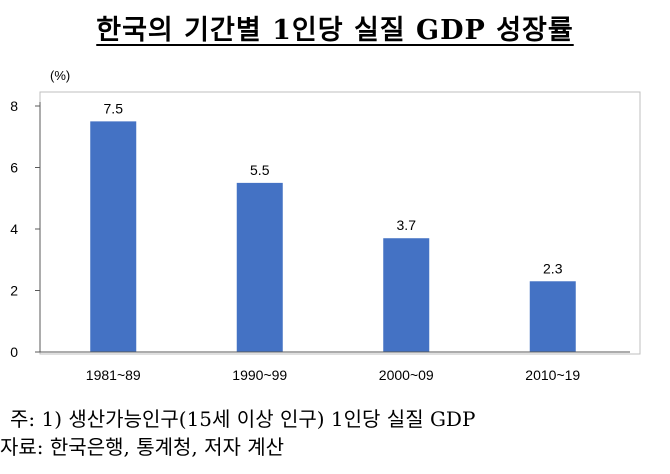  Describe the element at coordinates (14, 229) in the screenshot. I see `y-tick-label: 4` at that location.